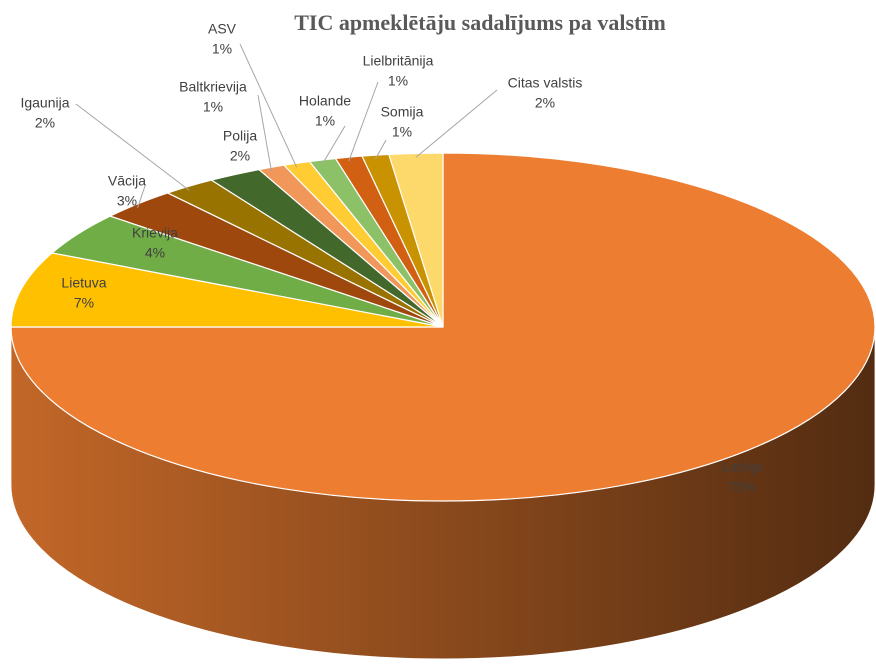 Image resolution: width=876 pixels, height=666 pixels. Describe the element at coordinates (155, 253) in the screenshot. I see `slice-value: 4%` at that location.